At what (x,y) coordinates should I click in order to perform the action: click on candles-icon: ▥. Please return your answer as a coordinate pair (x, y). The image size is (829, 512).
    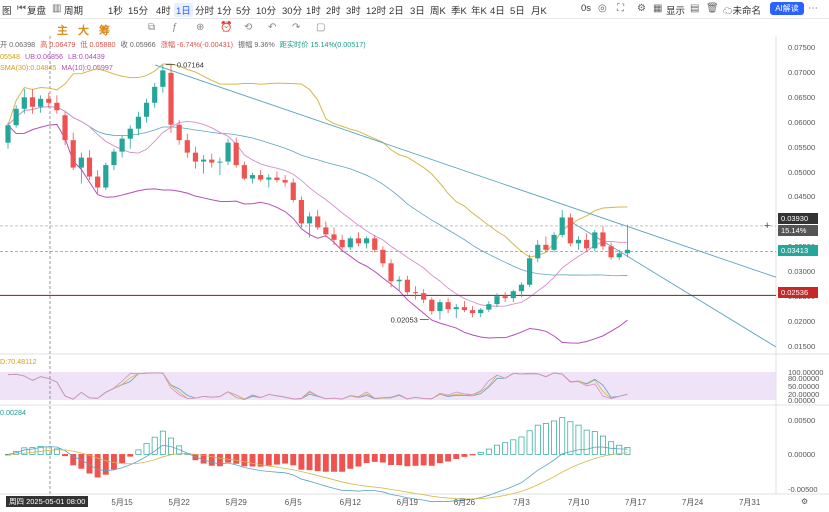
    Looking at the image, I should click on (57, 8).